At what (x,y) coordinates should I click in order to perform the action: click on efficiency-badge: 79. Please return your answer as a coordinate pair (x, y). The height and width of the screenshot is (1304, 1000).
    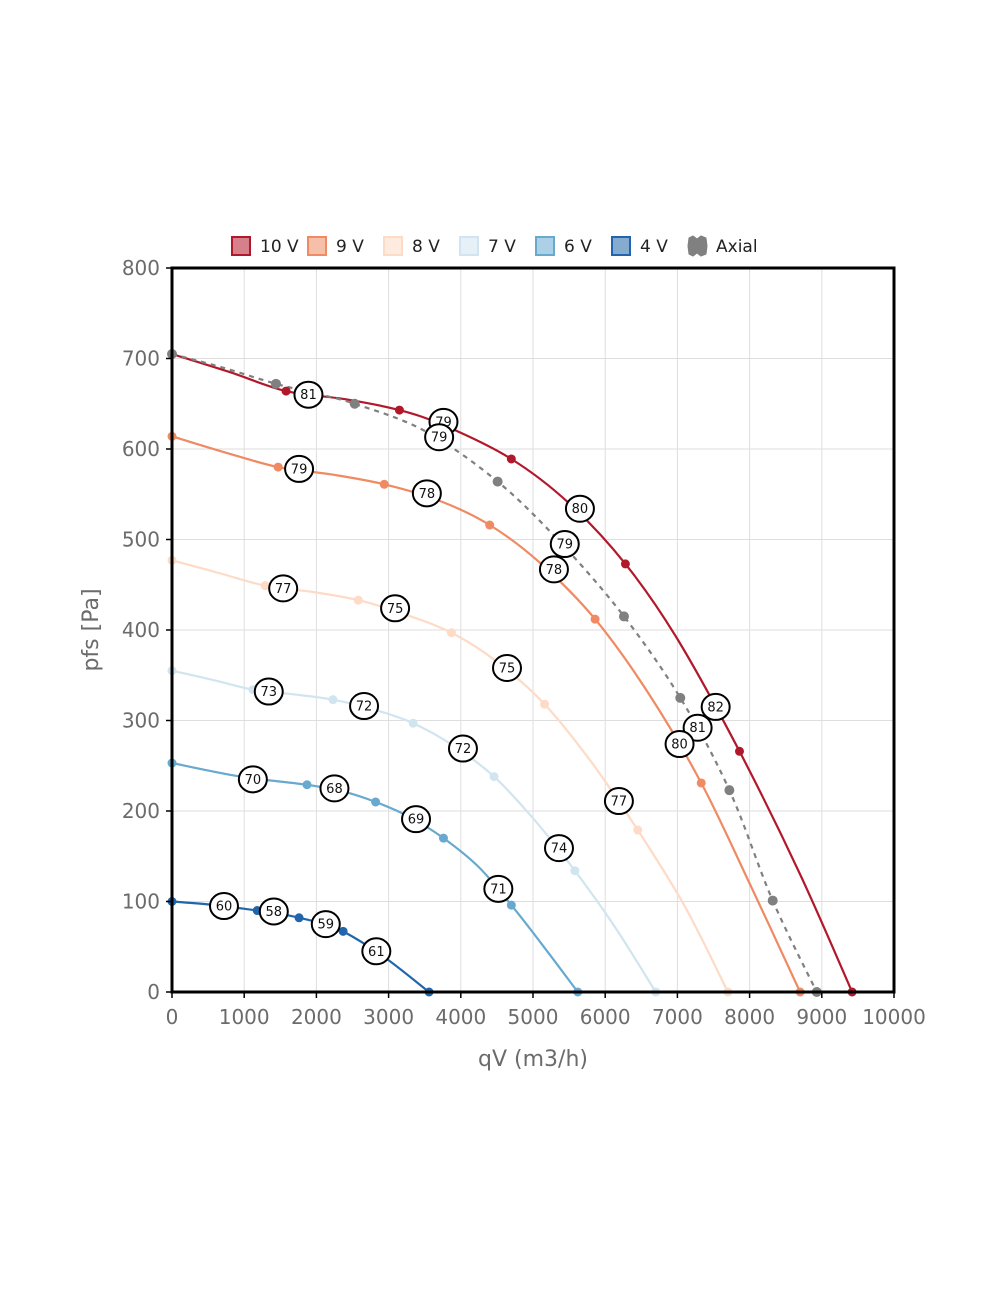
    Looking at the image, I should click on (439, 437).